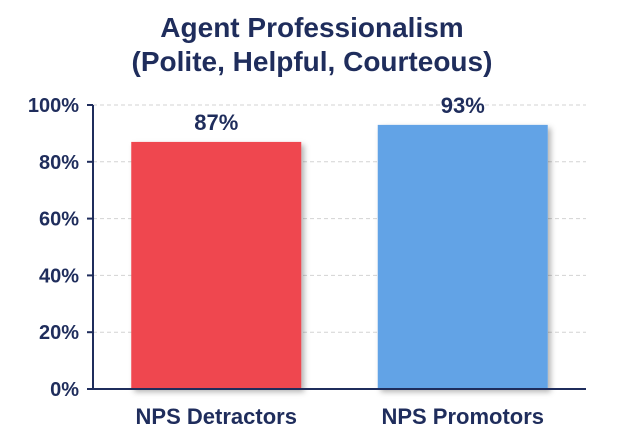  I want to click on data-label: 87%, so click(216, 122).